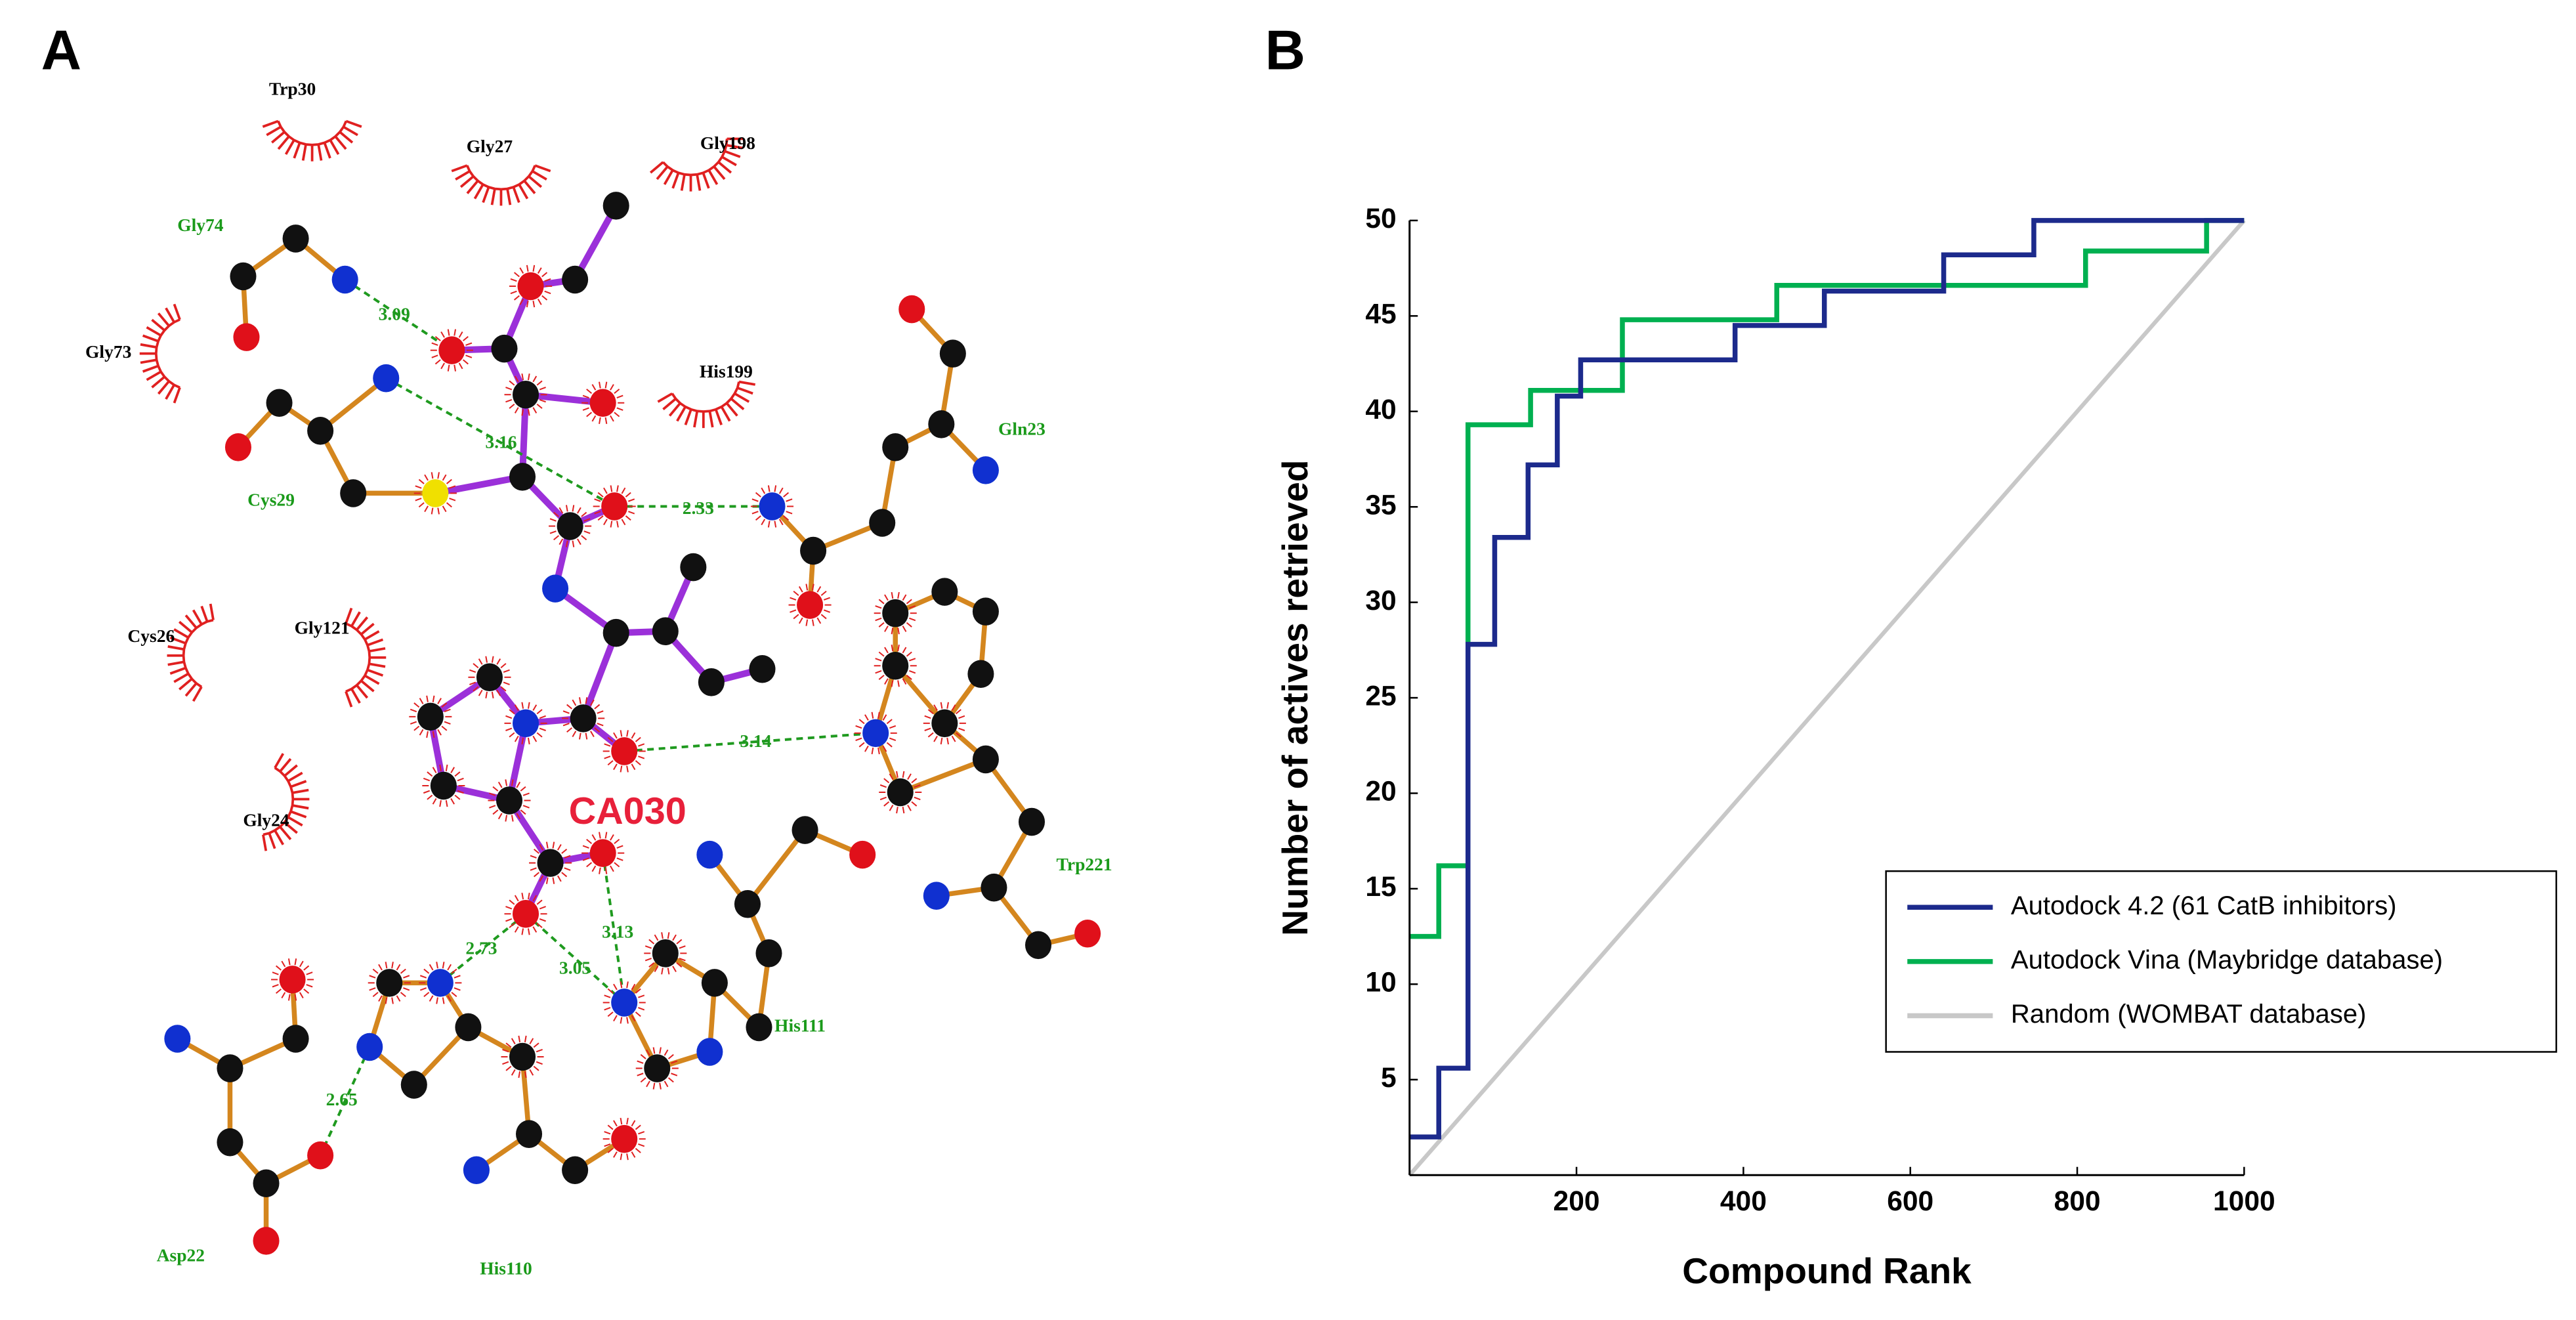 The image size is (2576, 1320). What do you see at coordinates (575, 968) in the screenshot?
I see `hbond-distance: 3.05` at bounding box center [575, 968].